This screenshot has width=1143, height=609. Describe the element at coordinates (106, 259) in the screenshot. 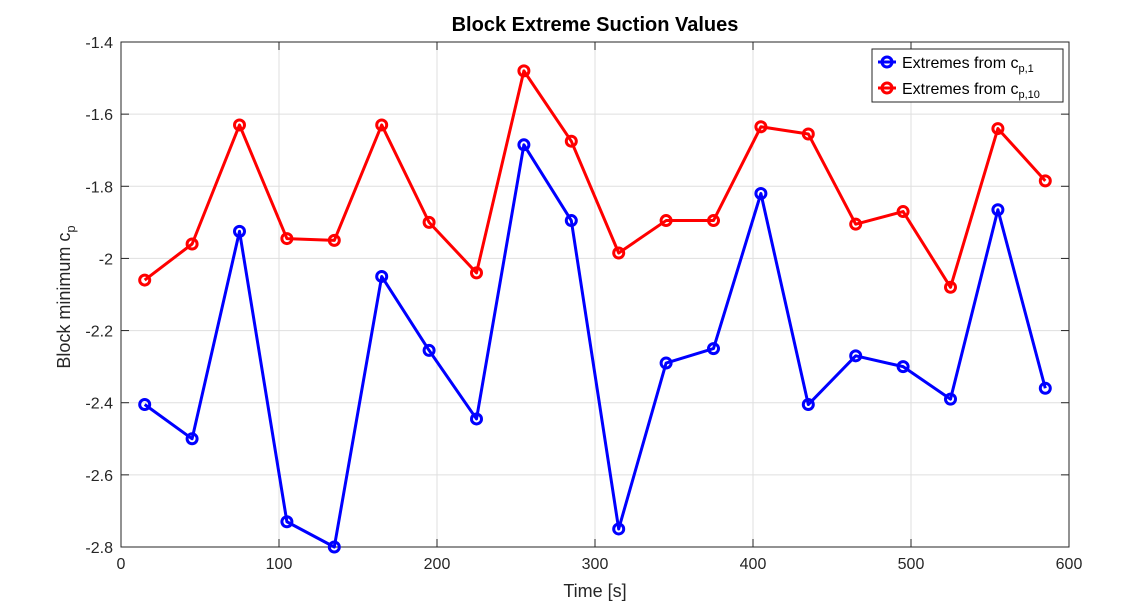

I see `y-tick-label: -2` at that location.